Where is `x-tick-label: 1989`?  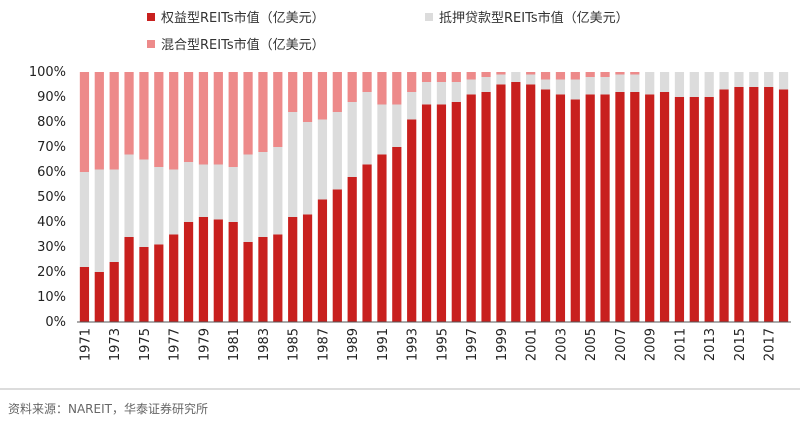
x-tick-label: 1989 is located at coordinates (353, 344).